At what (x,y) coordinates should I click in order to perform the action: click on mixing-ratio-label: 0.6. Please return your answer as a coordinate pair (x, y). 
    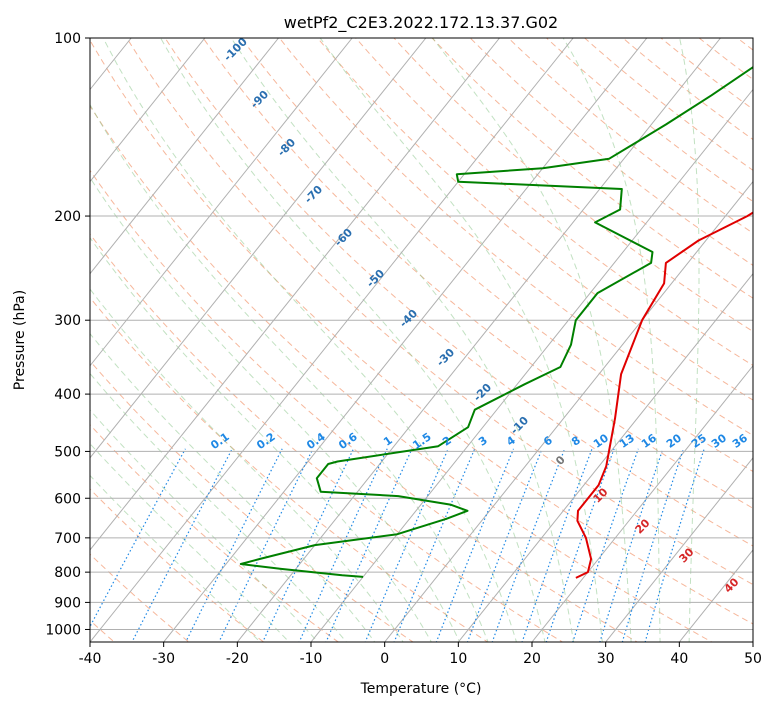
    Looking at the image, I should click on (348, 441).